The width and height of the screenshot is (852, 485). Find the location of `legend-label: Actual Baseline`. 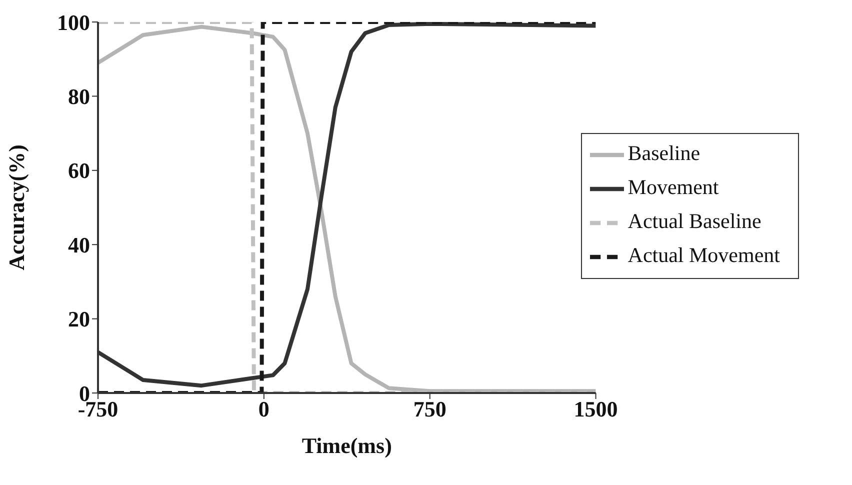

legend-label: Actual Baseline is located at coordinates (695, 220).